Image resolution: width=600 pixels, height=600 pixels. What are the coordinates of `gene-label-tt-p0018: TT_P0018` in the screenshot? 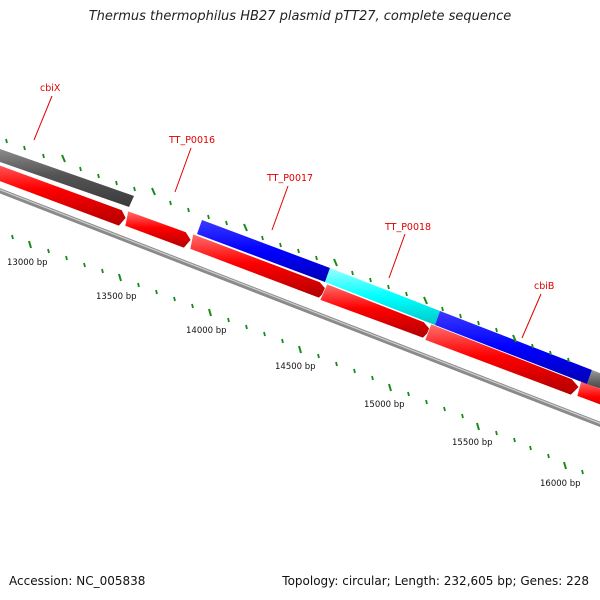 It's located at (407, 227).